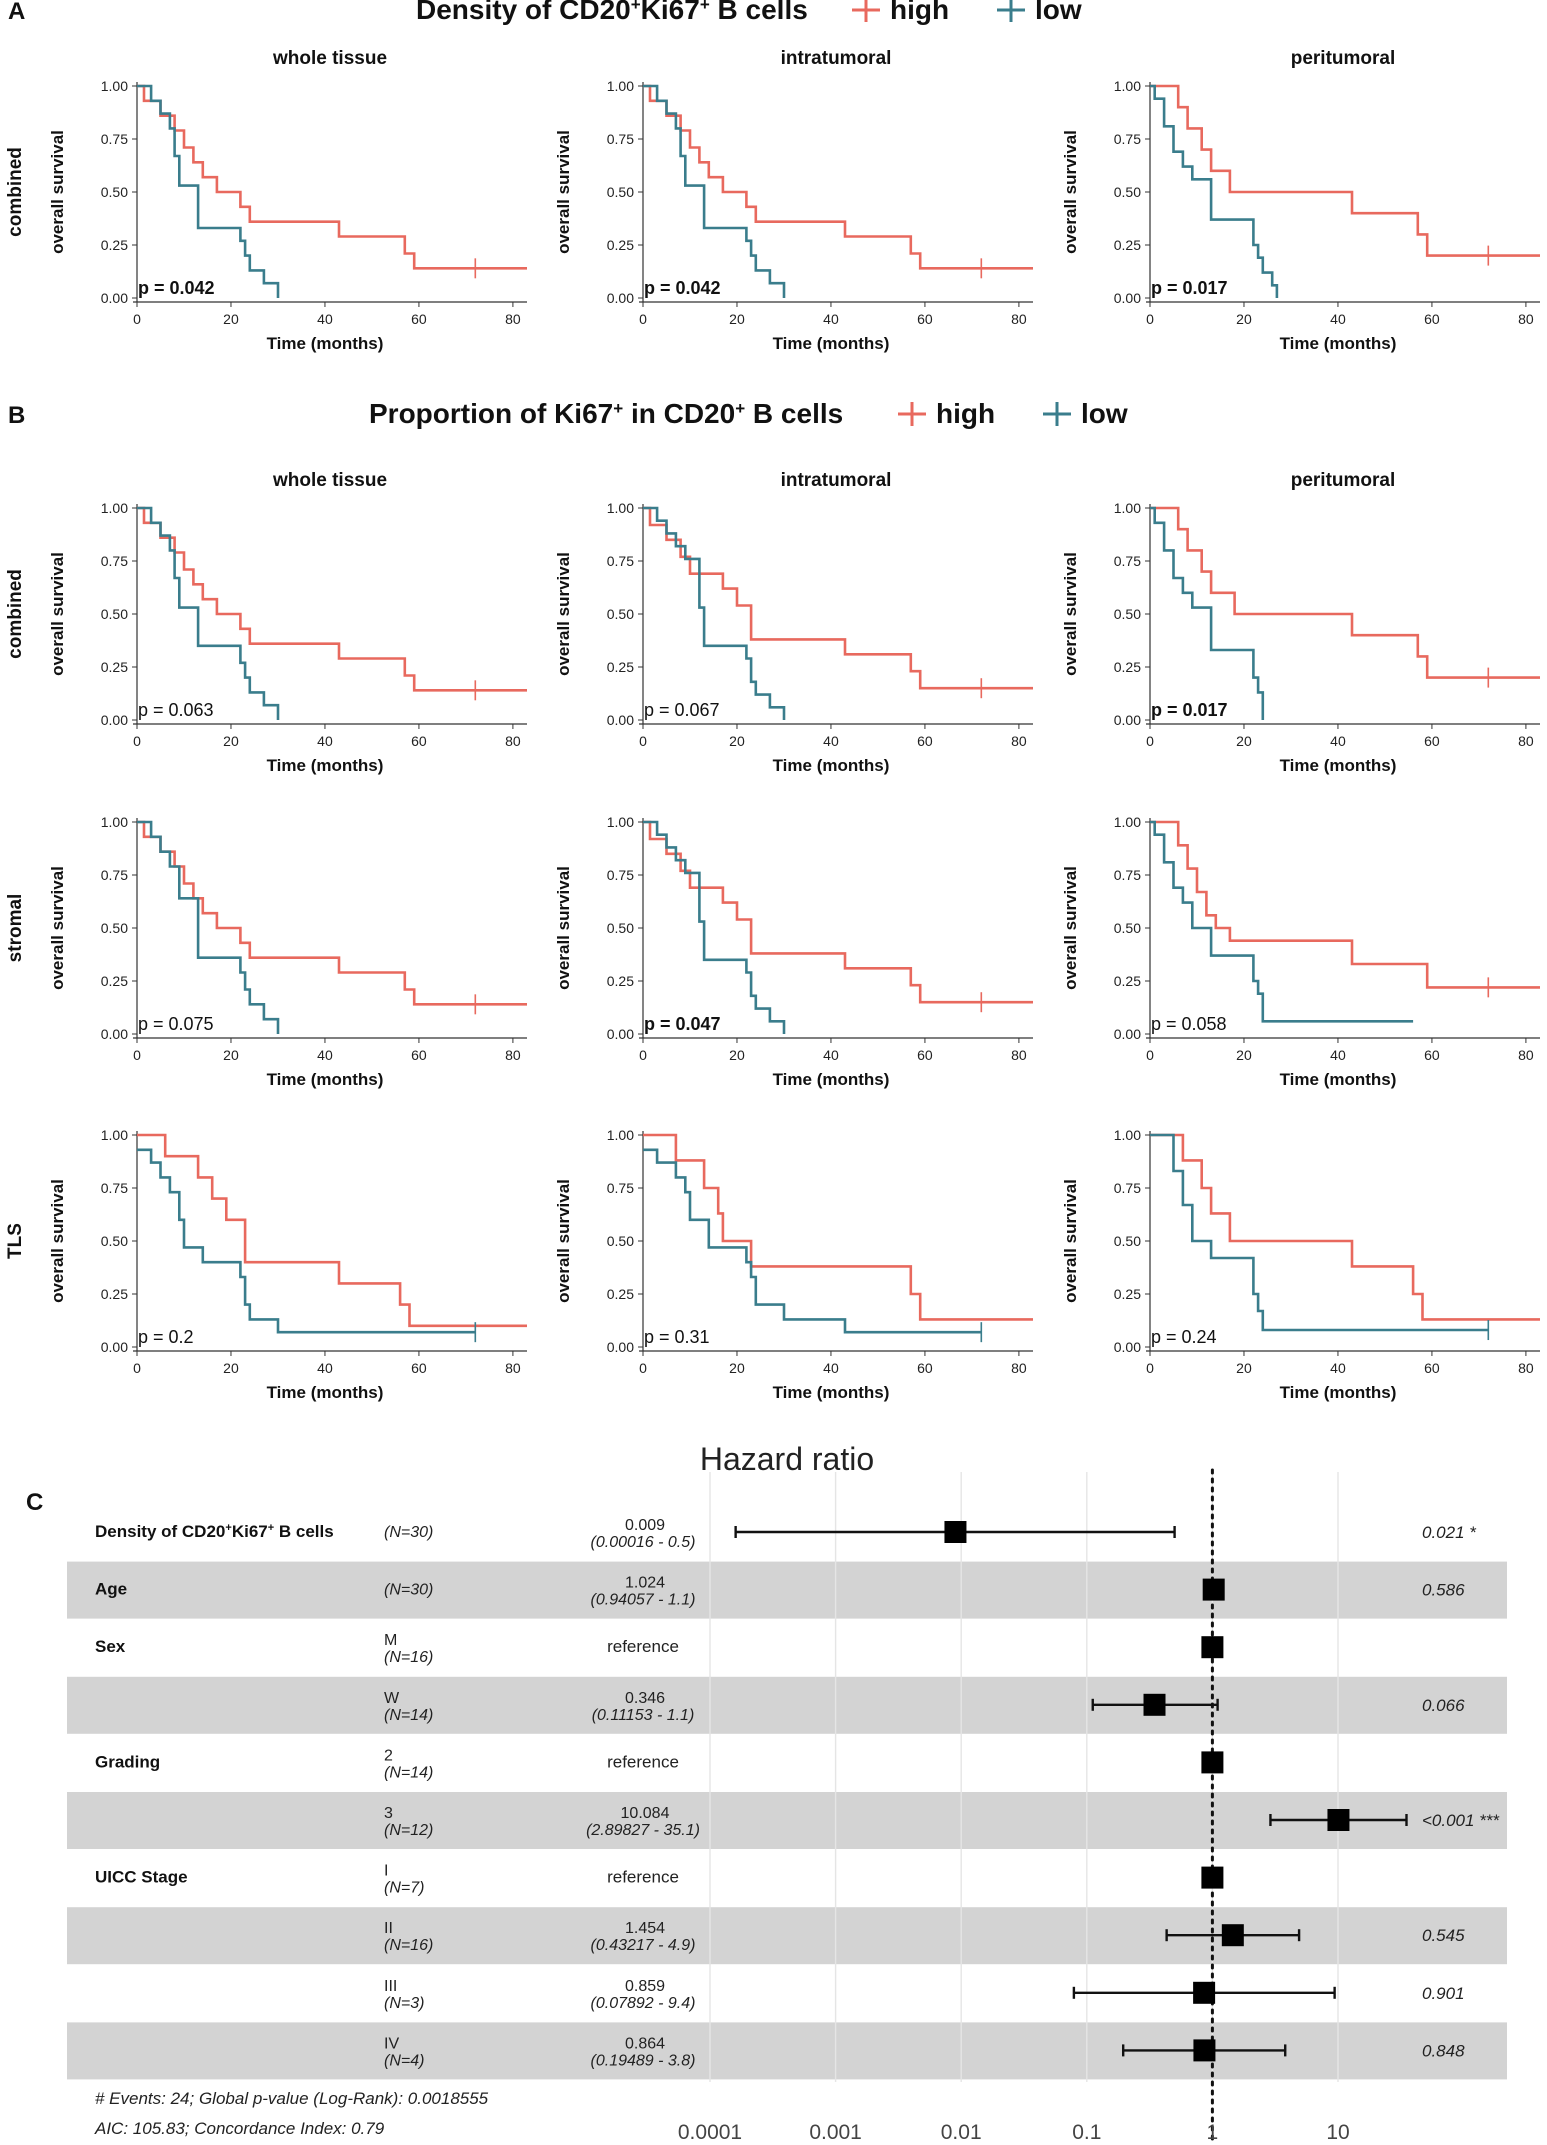  I want to click on ci-label: (0.11153 - 1.1), so click(643, 1715).